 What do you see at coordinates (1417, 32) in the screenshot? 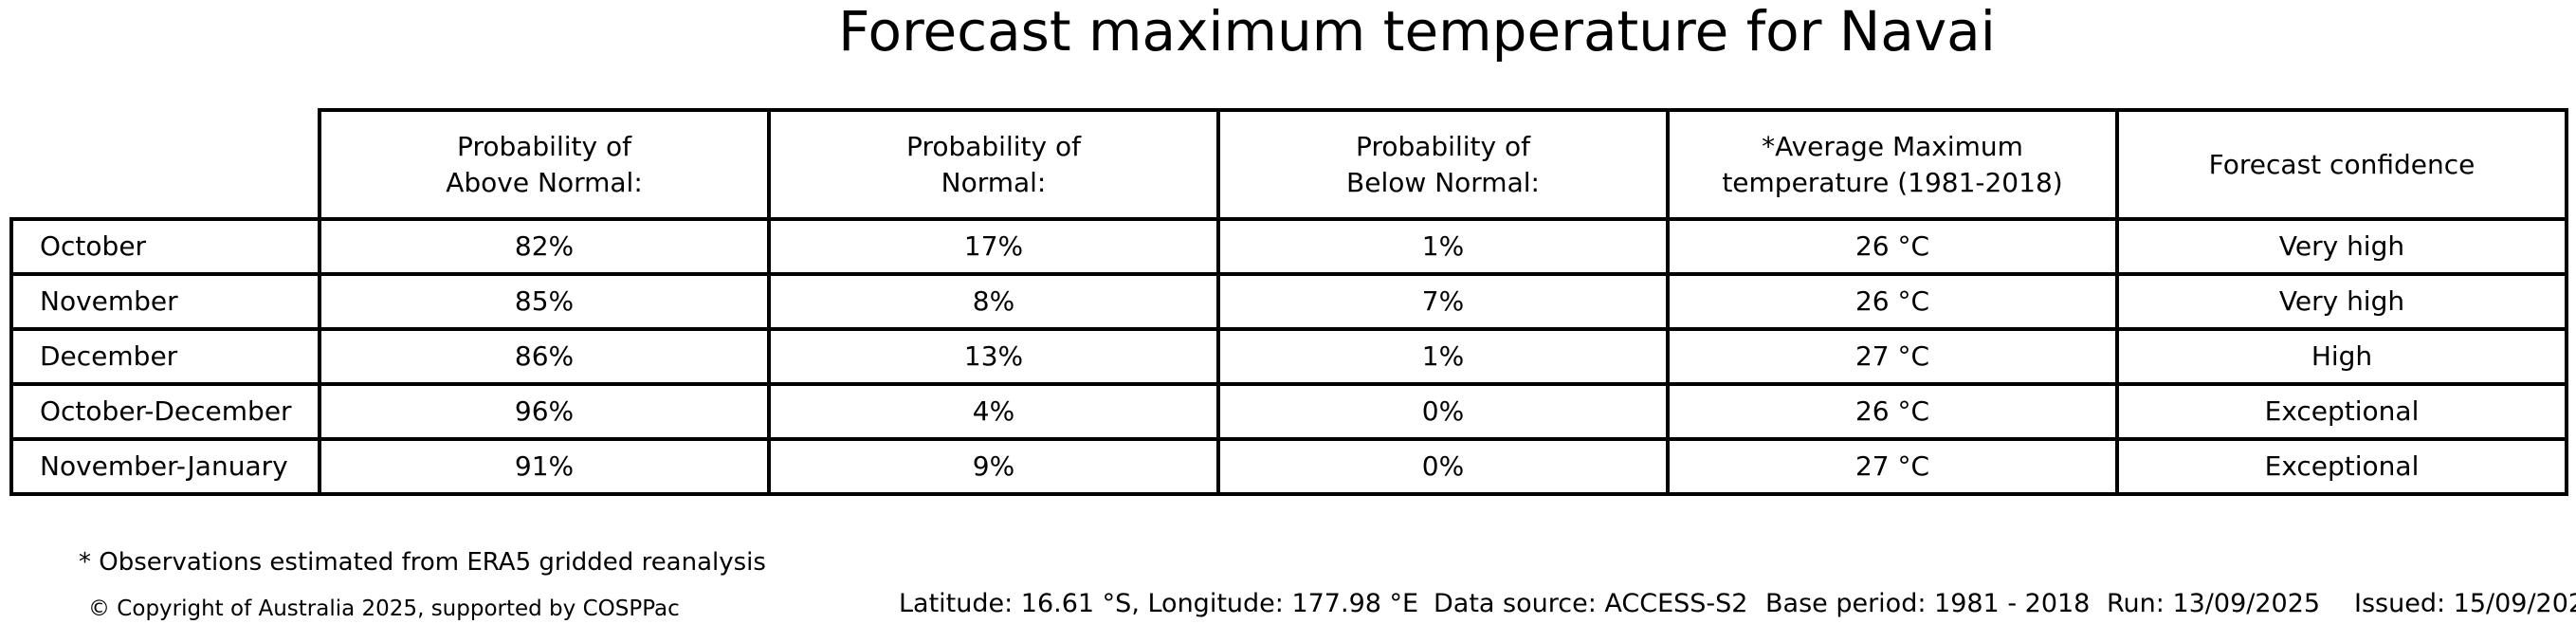
I see `page-title: Forecast maximum temperature for Navai` at bounding box center [1417, 32].